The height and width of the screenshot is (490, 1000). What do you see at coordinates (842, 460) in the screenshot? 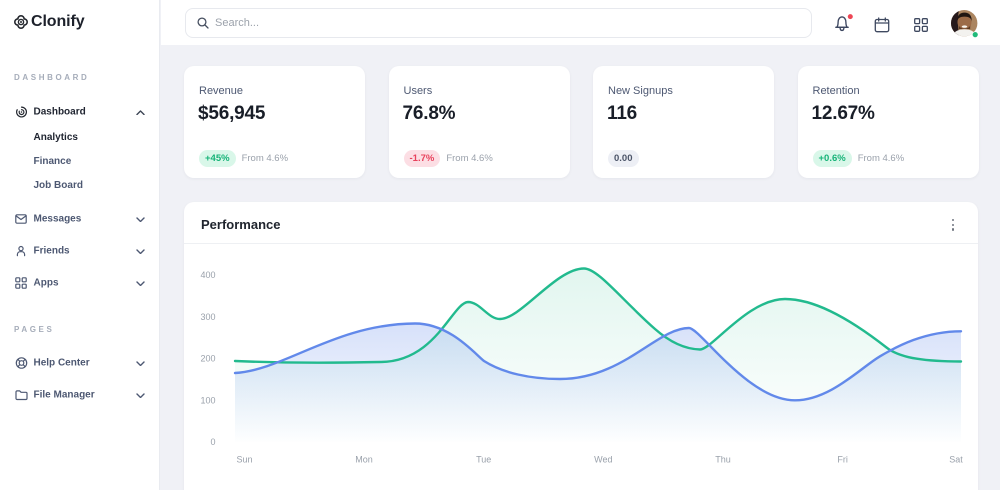
I see `svg-text: Fri` at bounding box center [842, 460].